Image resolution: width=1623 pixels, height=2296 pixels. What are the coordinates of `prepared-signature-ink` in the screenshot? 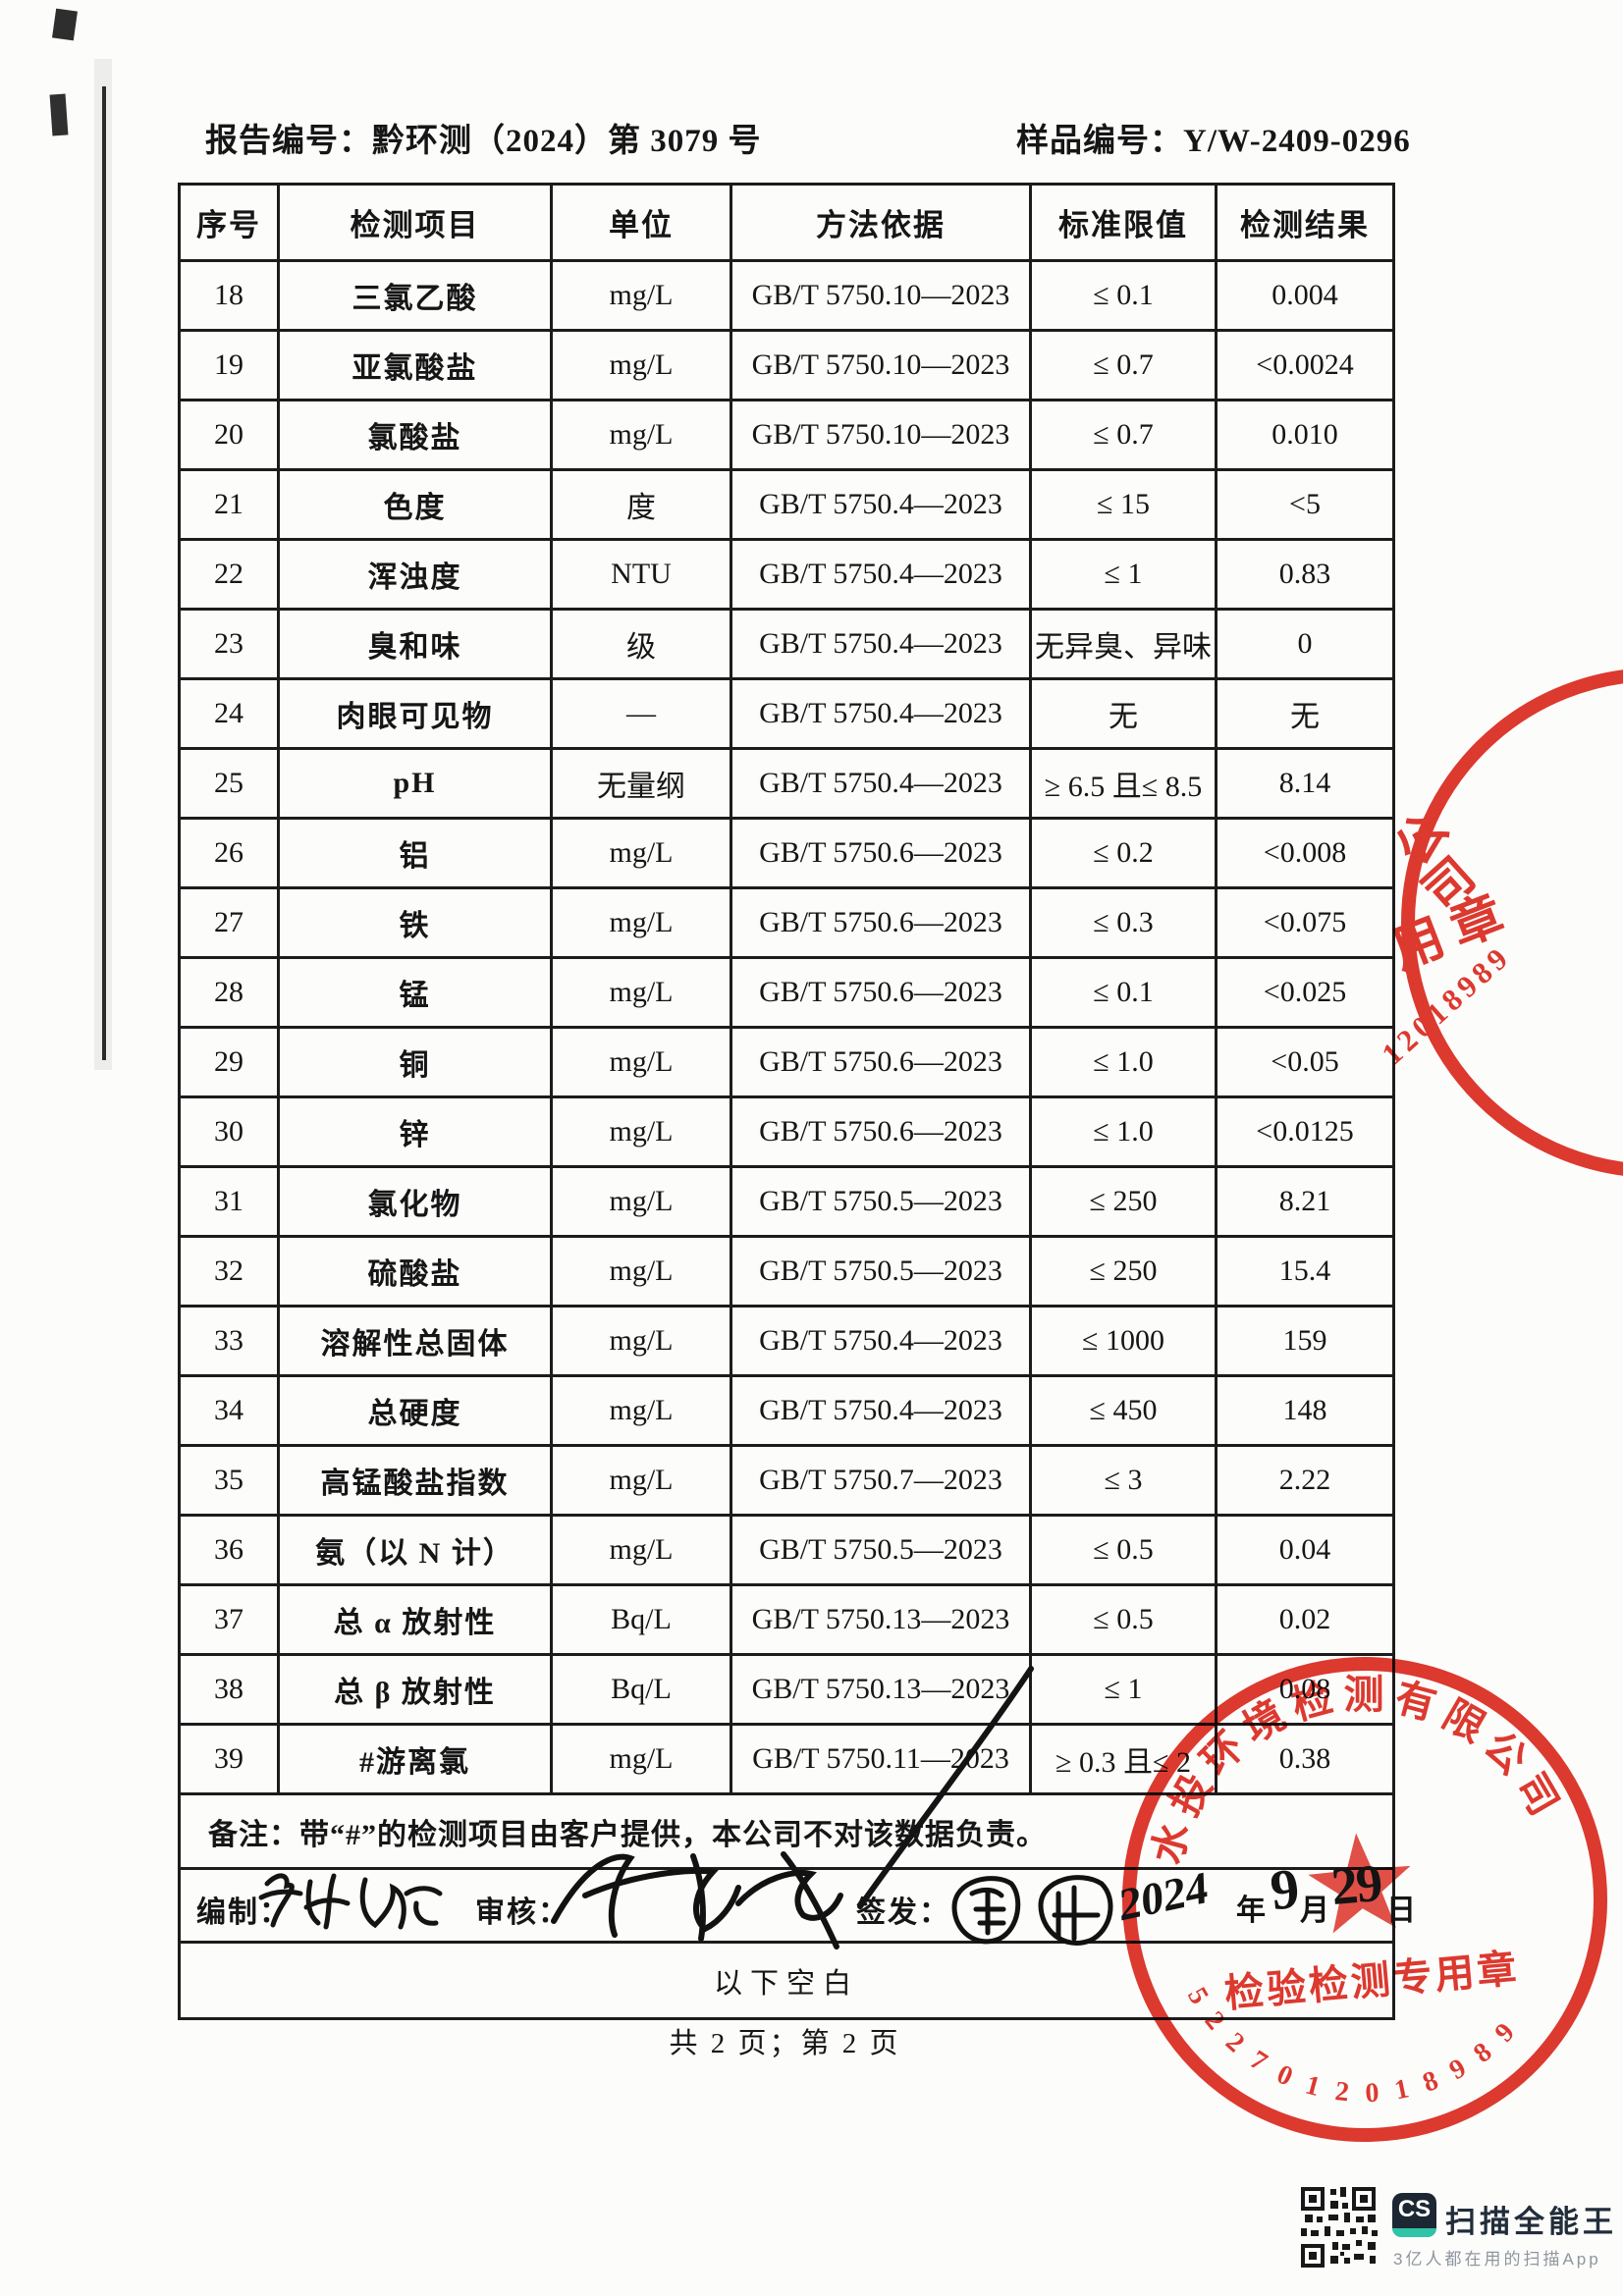 It's located at (350, 1901).